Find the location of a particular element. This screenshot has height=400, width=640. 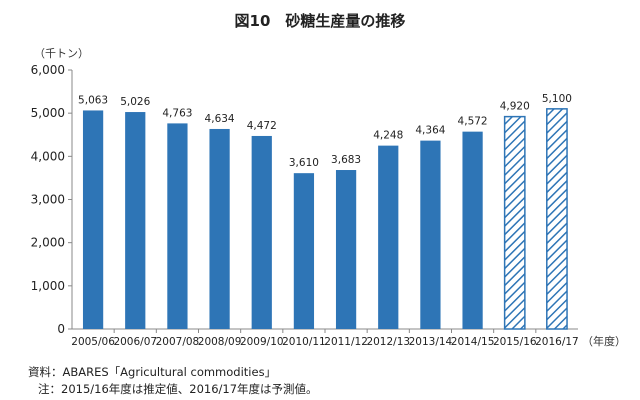

bar-value-label: 4,572 is located at coordinates (473, 122).